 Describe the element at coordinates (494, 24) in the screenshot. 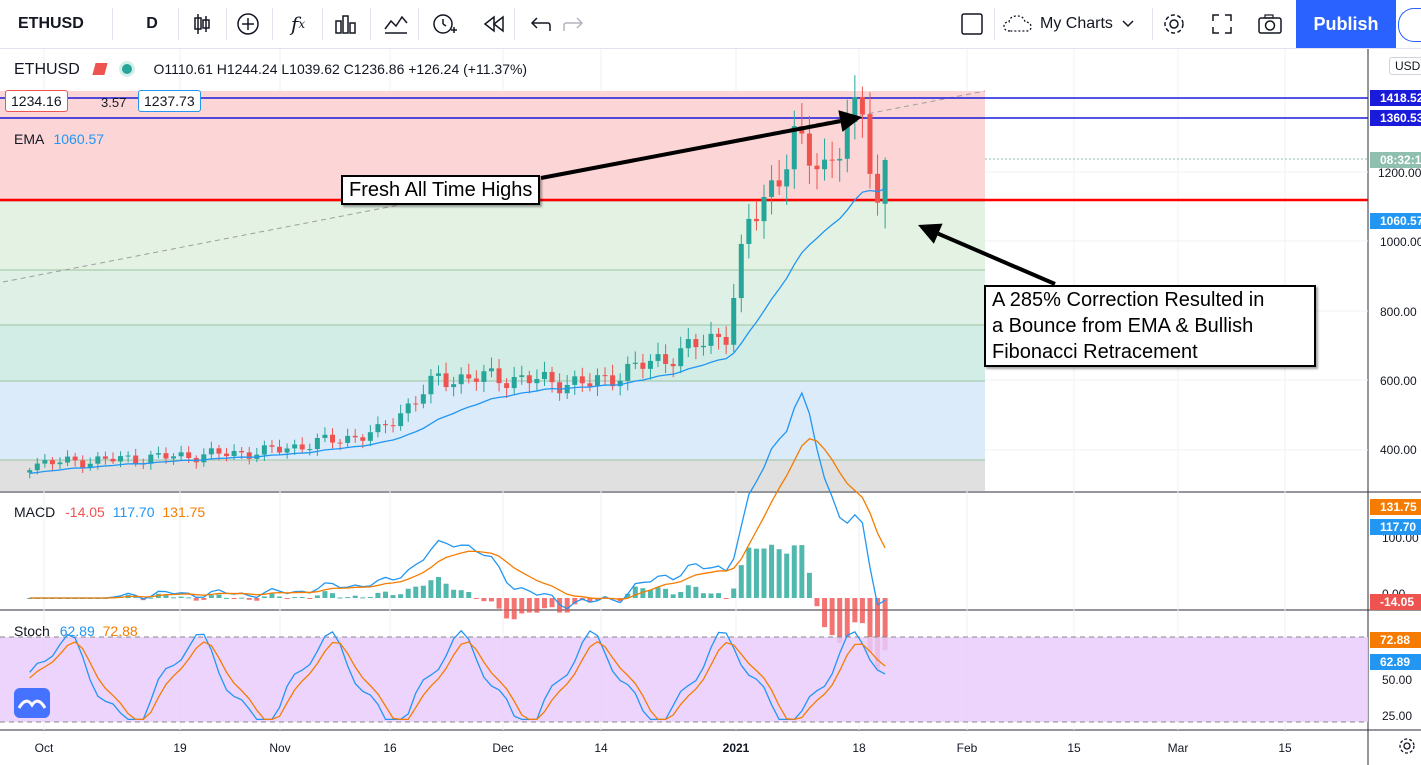

I see `replay-icon` at that location.